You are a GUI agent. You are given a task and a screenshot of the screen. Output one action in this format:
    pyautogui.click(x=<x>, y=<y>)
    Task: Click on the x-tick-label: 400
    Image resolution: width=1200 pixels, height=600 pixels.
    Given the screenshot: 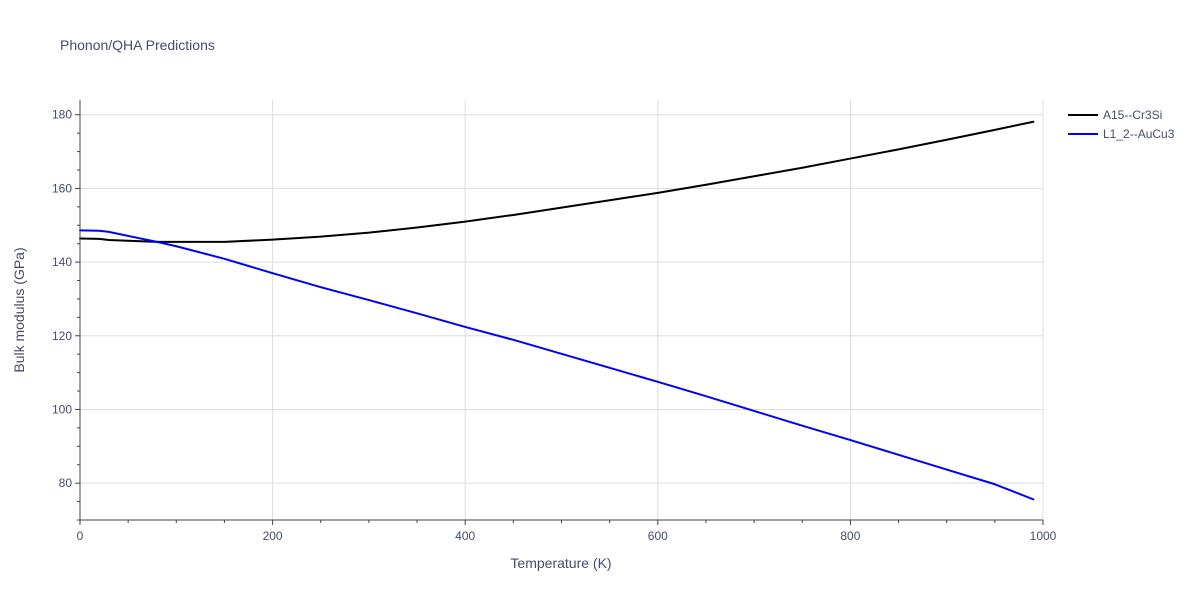 What is the action you would take?
    pyautogui.click(x=465, y=536)
    